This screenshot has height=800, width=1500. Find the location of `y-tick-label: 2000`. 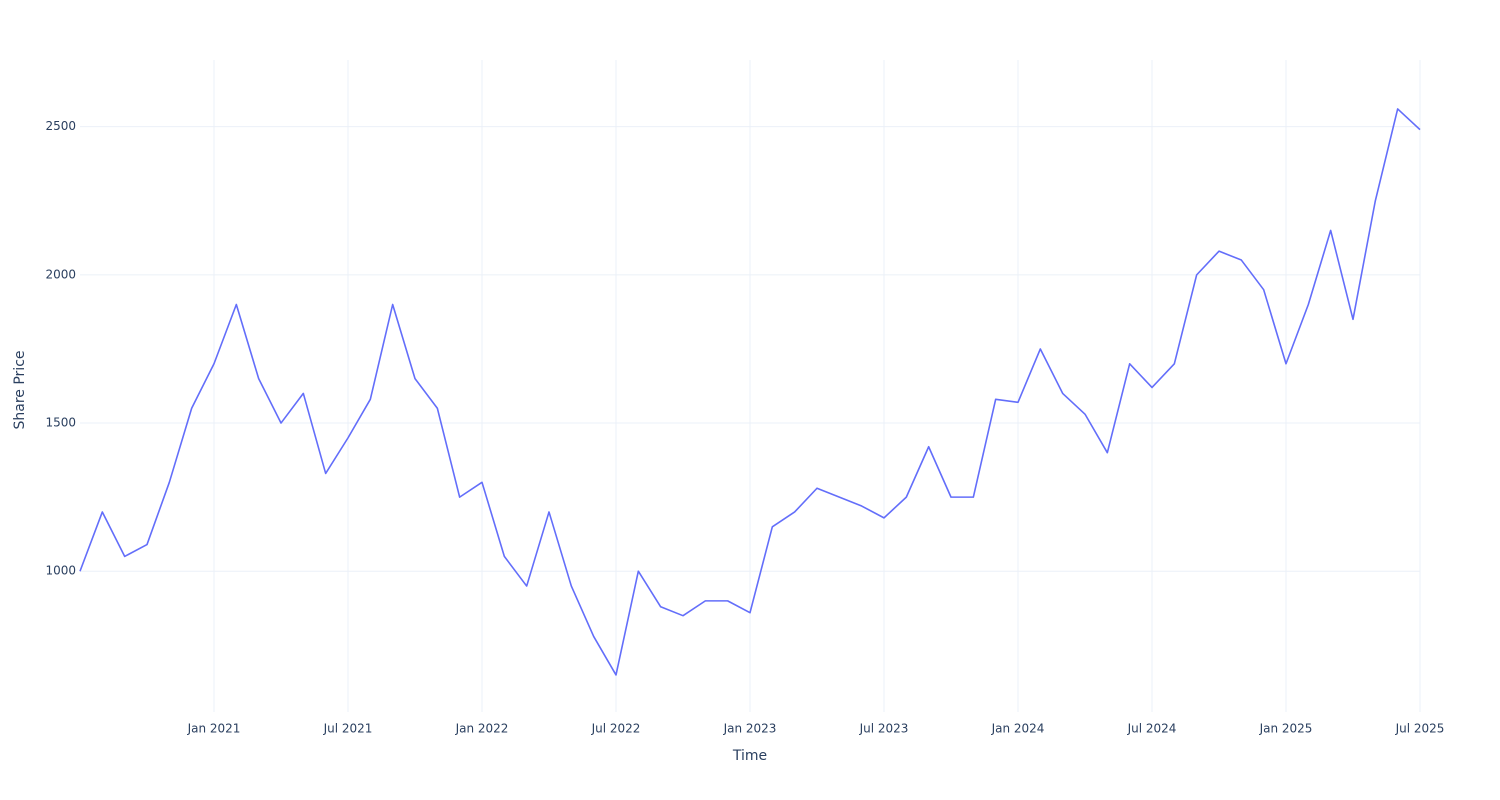

y-tick-label: 2000 is located at coordinates (60, 274).